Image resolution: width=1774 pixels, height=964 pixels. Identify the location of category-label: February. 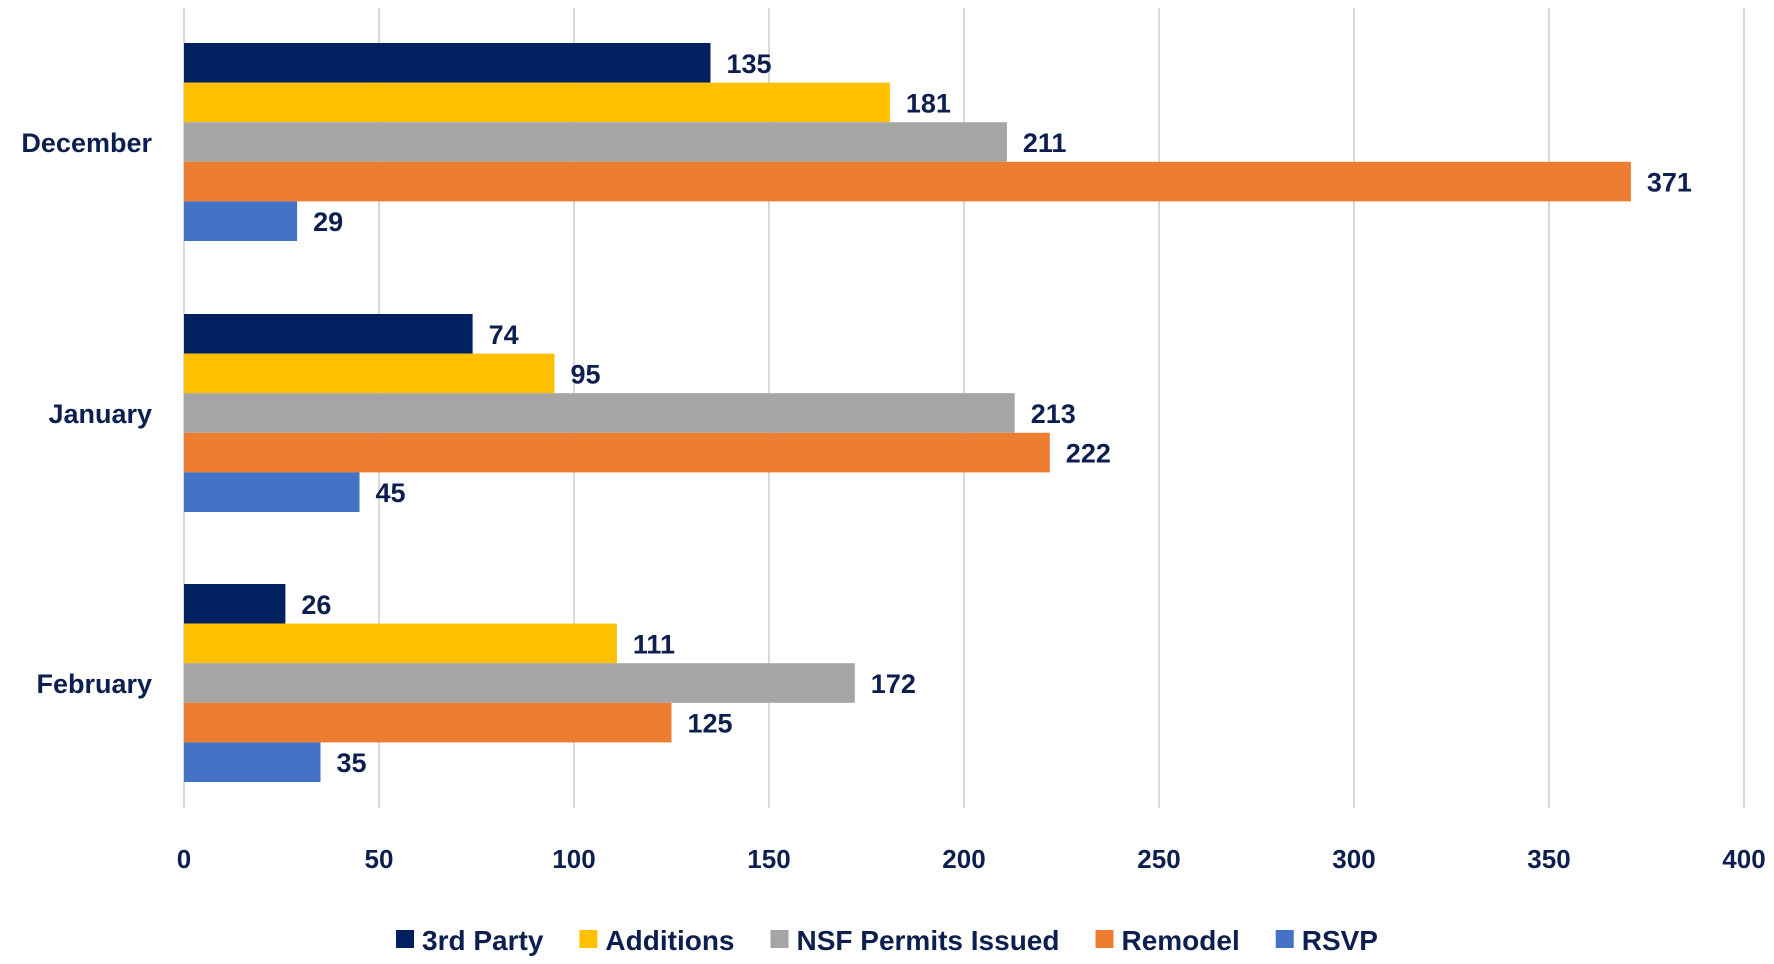
(94, 684).